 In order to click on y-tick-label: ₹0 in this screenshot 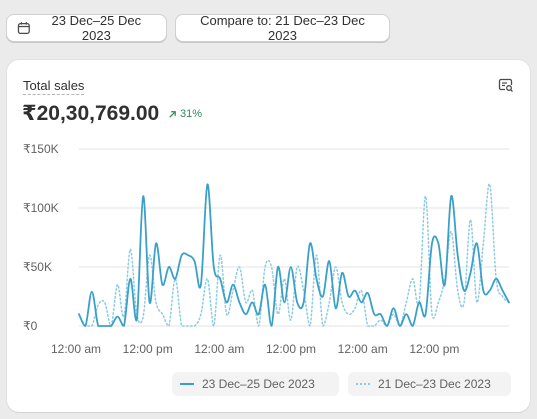, I will do `click(30, 326)`.